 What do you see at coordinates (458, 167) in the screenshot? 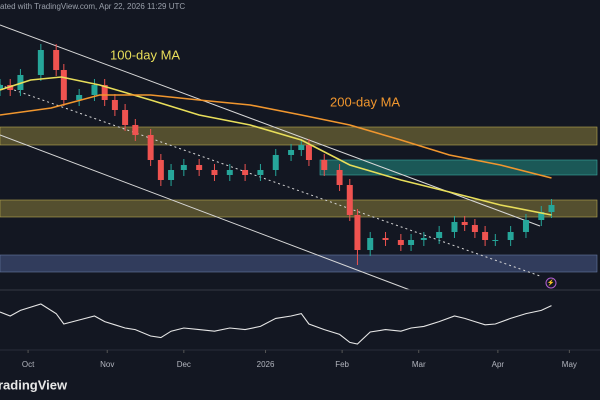
I see `fvg-zone` at bounding box center [458, 167].